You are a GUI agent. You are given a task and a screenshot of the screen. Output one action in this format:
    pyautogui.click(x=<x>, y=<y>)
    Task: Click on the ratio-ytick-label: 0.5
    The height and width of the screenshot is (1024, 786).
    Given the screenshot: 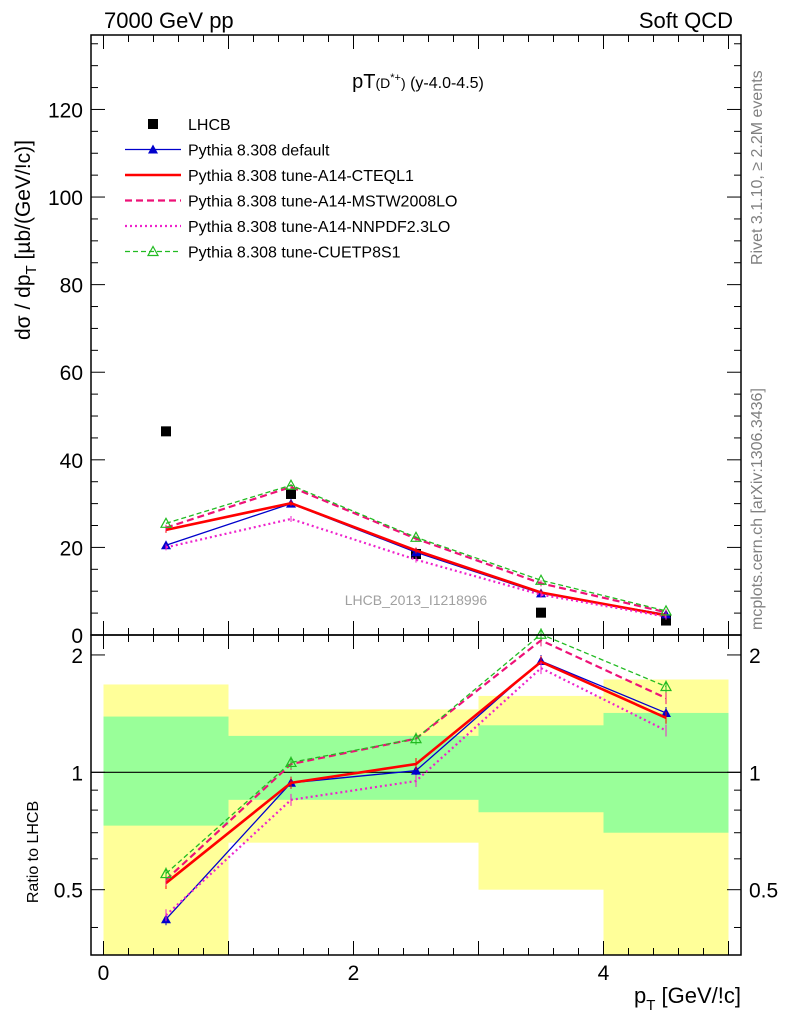 What is the action you would take?
    pyautogui.click(x=68, y=891)
    